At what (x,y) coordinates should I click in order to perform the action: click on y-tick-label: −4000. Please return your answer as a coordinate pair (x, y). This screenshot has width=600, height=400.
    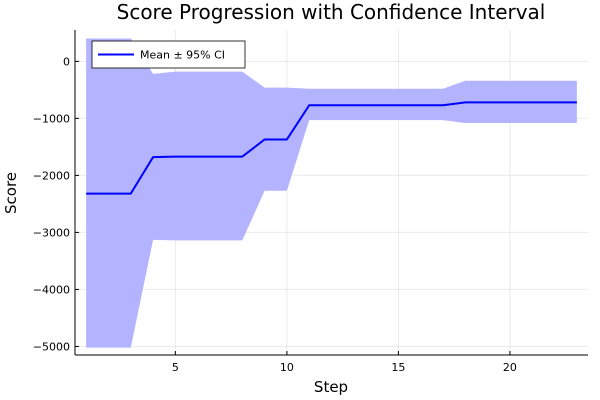
    Looking at the image, I should click on (51, 289).